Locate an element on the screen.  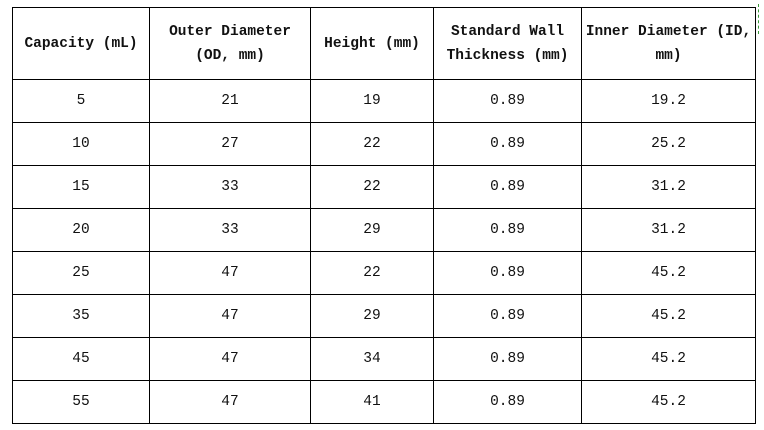
table-cell: 5 is located at coordinates (81, 101).